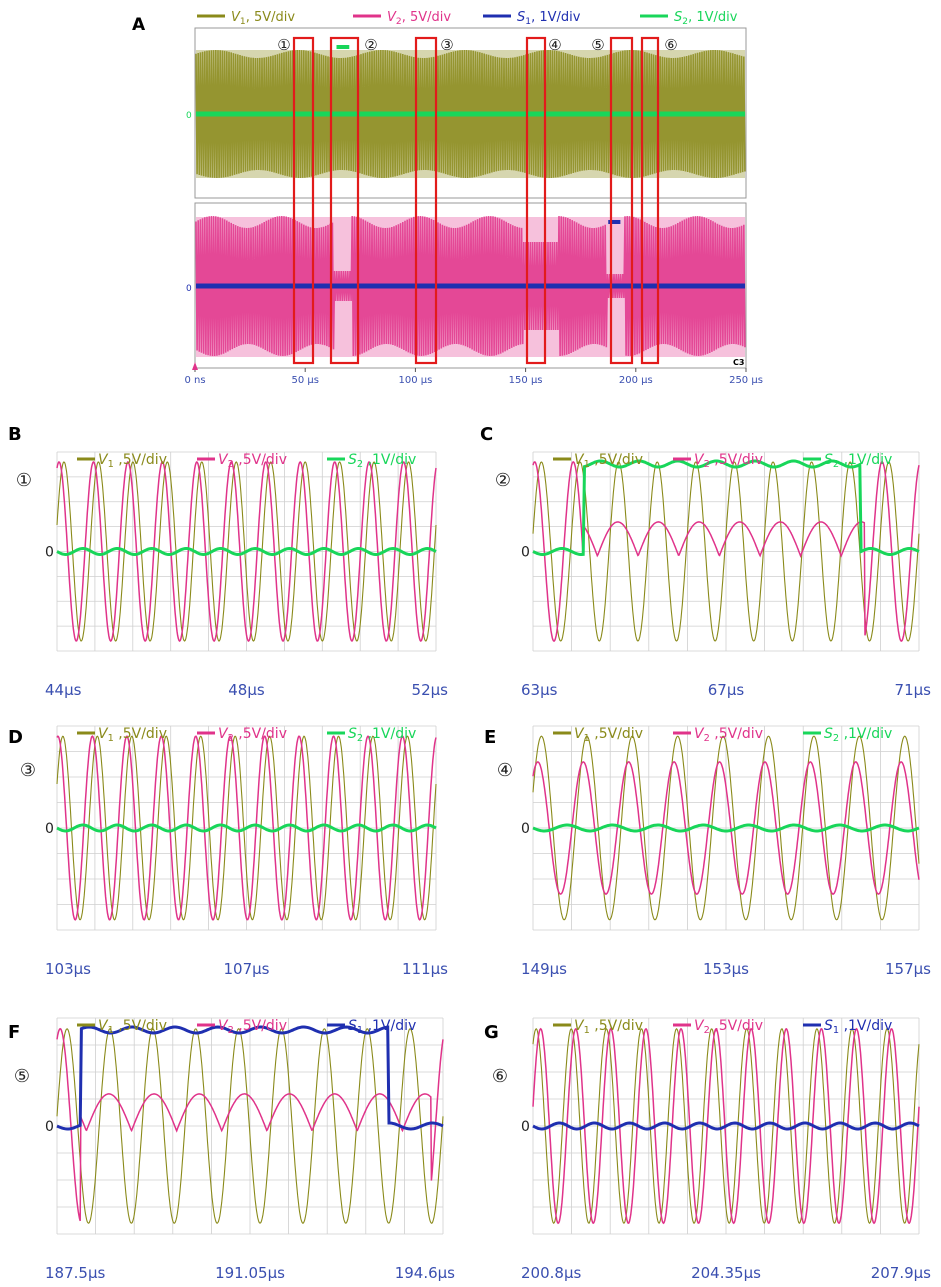 Image resolution: width=941 pixels, height=1287 pixels. What do you see at coordinates (247, 969) in the screenshot?
I see `x-tick-label: 107μs` at bounding box center [247, 969].